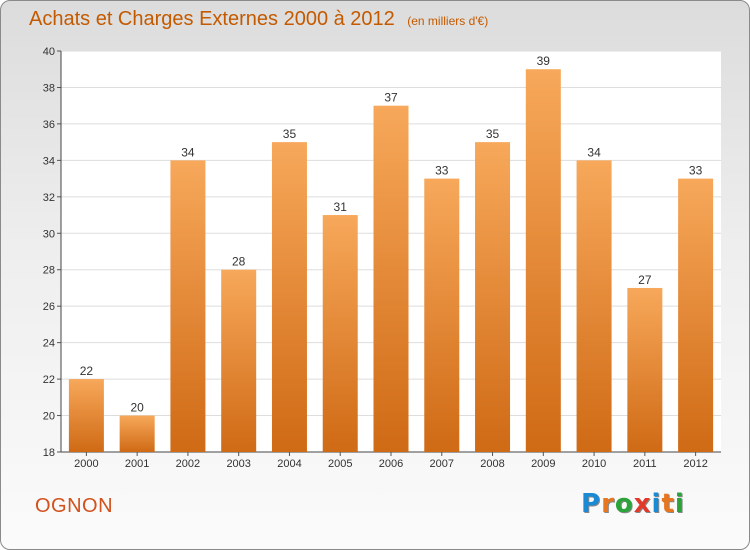 Image resolution: width=750 pixels, height=550 pixels. Describe the element at coordinates (239, 262) in the screenshot. I see `data-label: 28` at that location.